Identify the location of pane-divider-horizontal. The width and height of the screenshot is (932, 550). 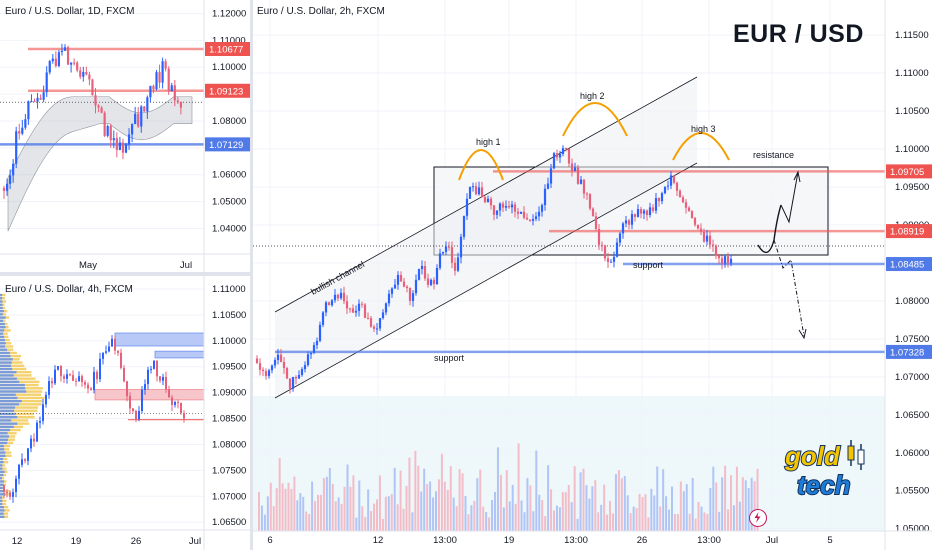
(125, 274).